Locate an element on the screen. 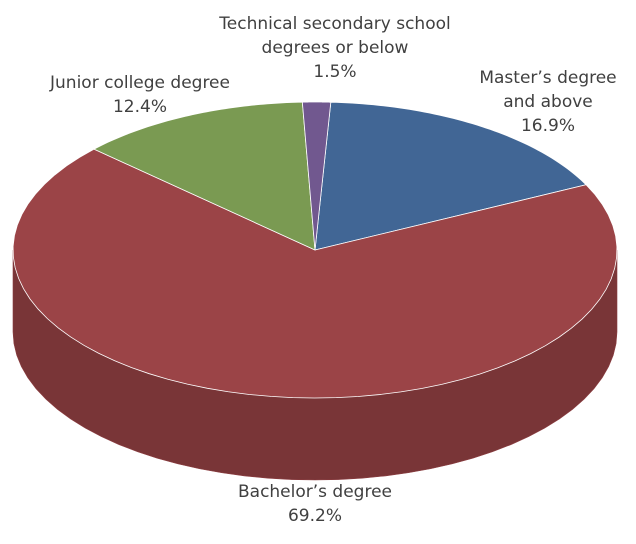  value-label: 16.9% is located at coordinates (547, 126).